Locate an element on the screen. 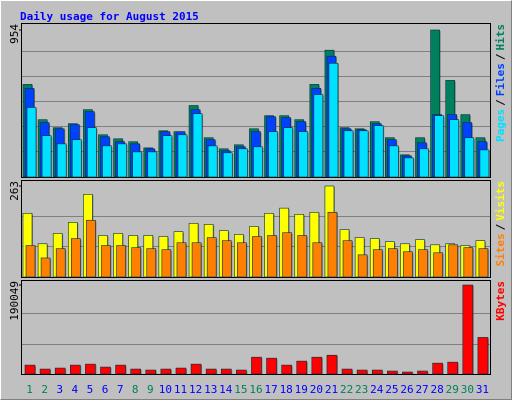 This screenshot has width=512, height=400. legend: KBytes is located at coordinates (500, 301).